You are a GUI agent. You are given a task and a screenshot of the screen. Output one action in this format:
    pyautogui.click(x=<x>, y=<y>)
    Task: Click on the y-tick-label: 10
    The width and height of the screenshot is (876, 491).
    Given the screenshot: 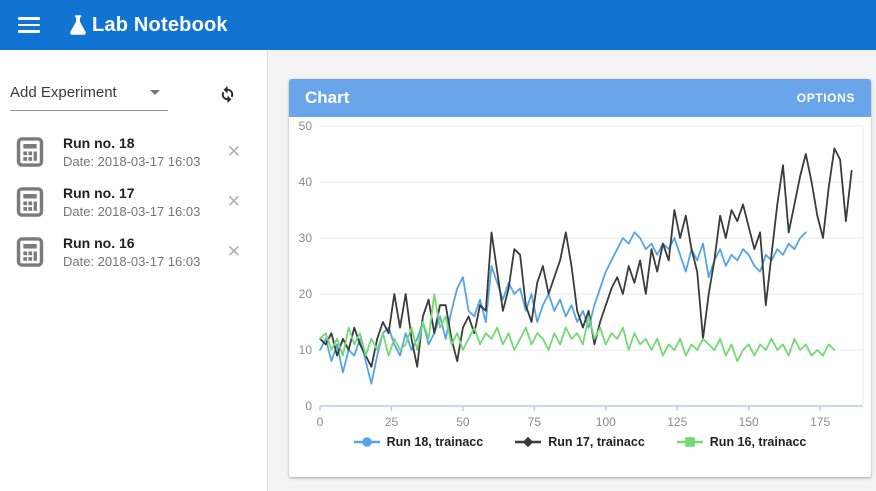 What is the action you would take?
    pyautogui.click(x=306, y=350)
    